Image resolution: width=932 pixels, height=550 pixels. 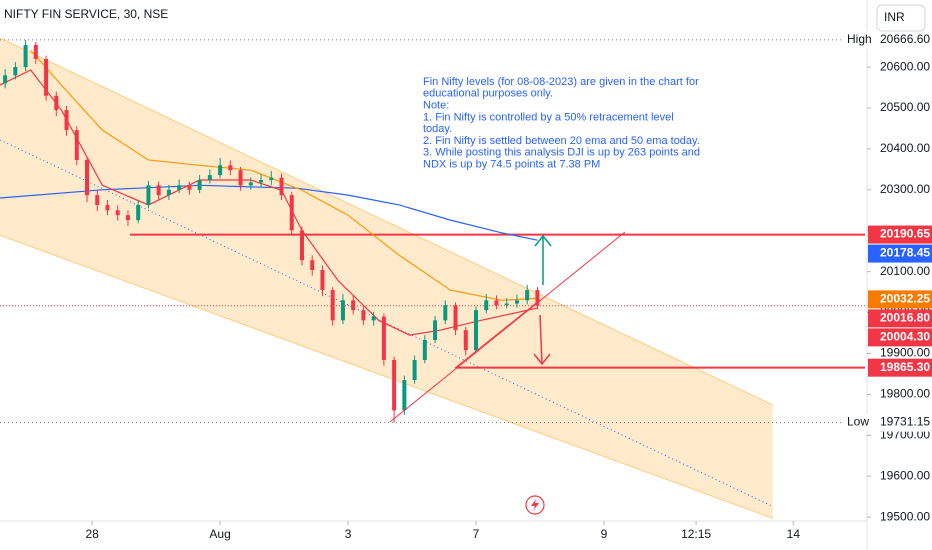 What do you see at coordinates (696, 534) in the screenshot?
I see `x-tick-label: 12:15` at bounding box center [696, 534].